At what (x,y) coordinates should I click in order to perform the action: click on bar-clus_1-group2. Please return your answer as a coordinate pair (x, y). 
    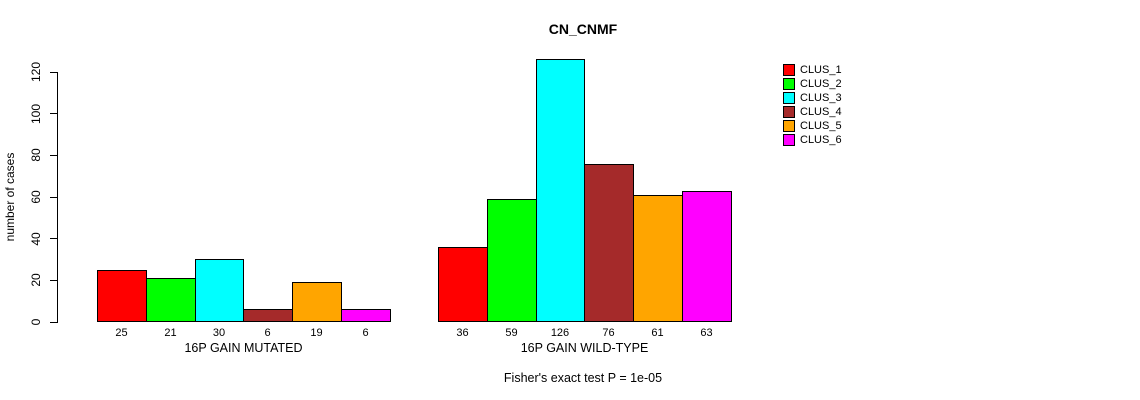
    Looking at the image, I should click on (463, 284).